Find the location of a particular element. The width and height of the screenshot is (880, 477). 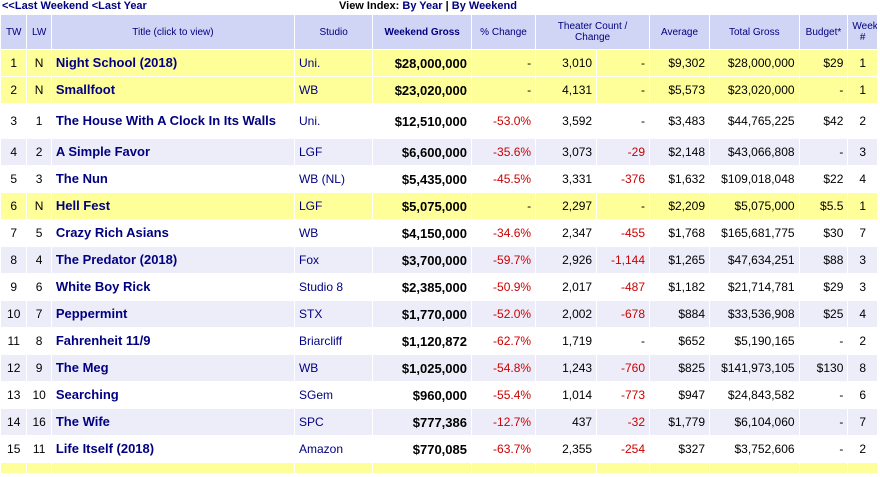

header-title: Title (click to view) is located at coordinates (172, 32).